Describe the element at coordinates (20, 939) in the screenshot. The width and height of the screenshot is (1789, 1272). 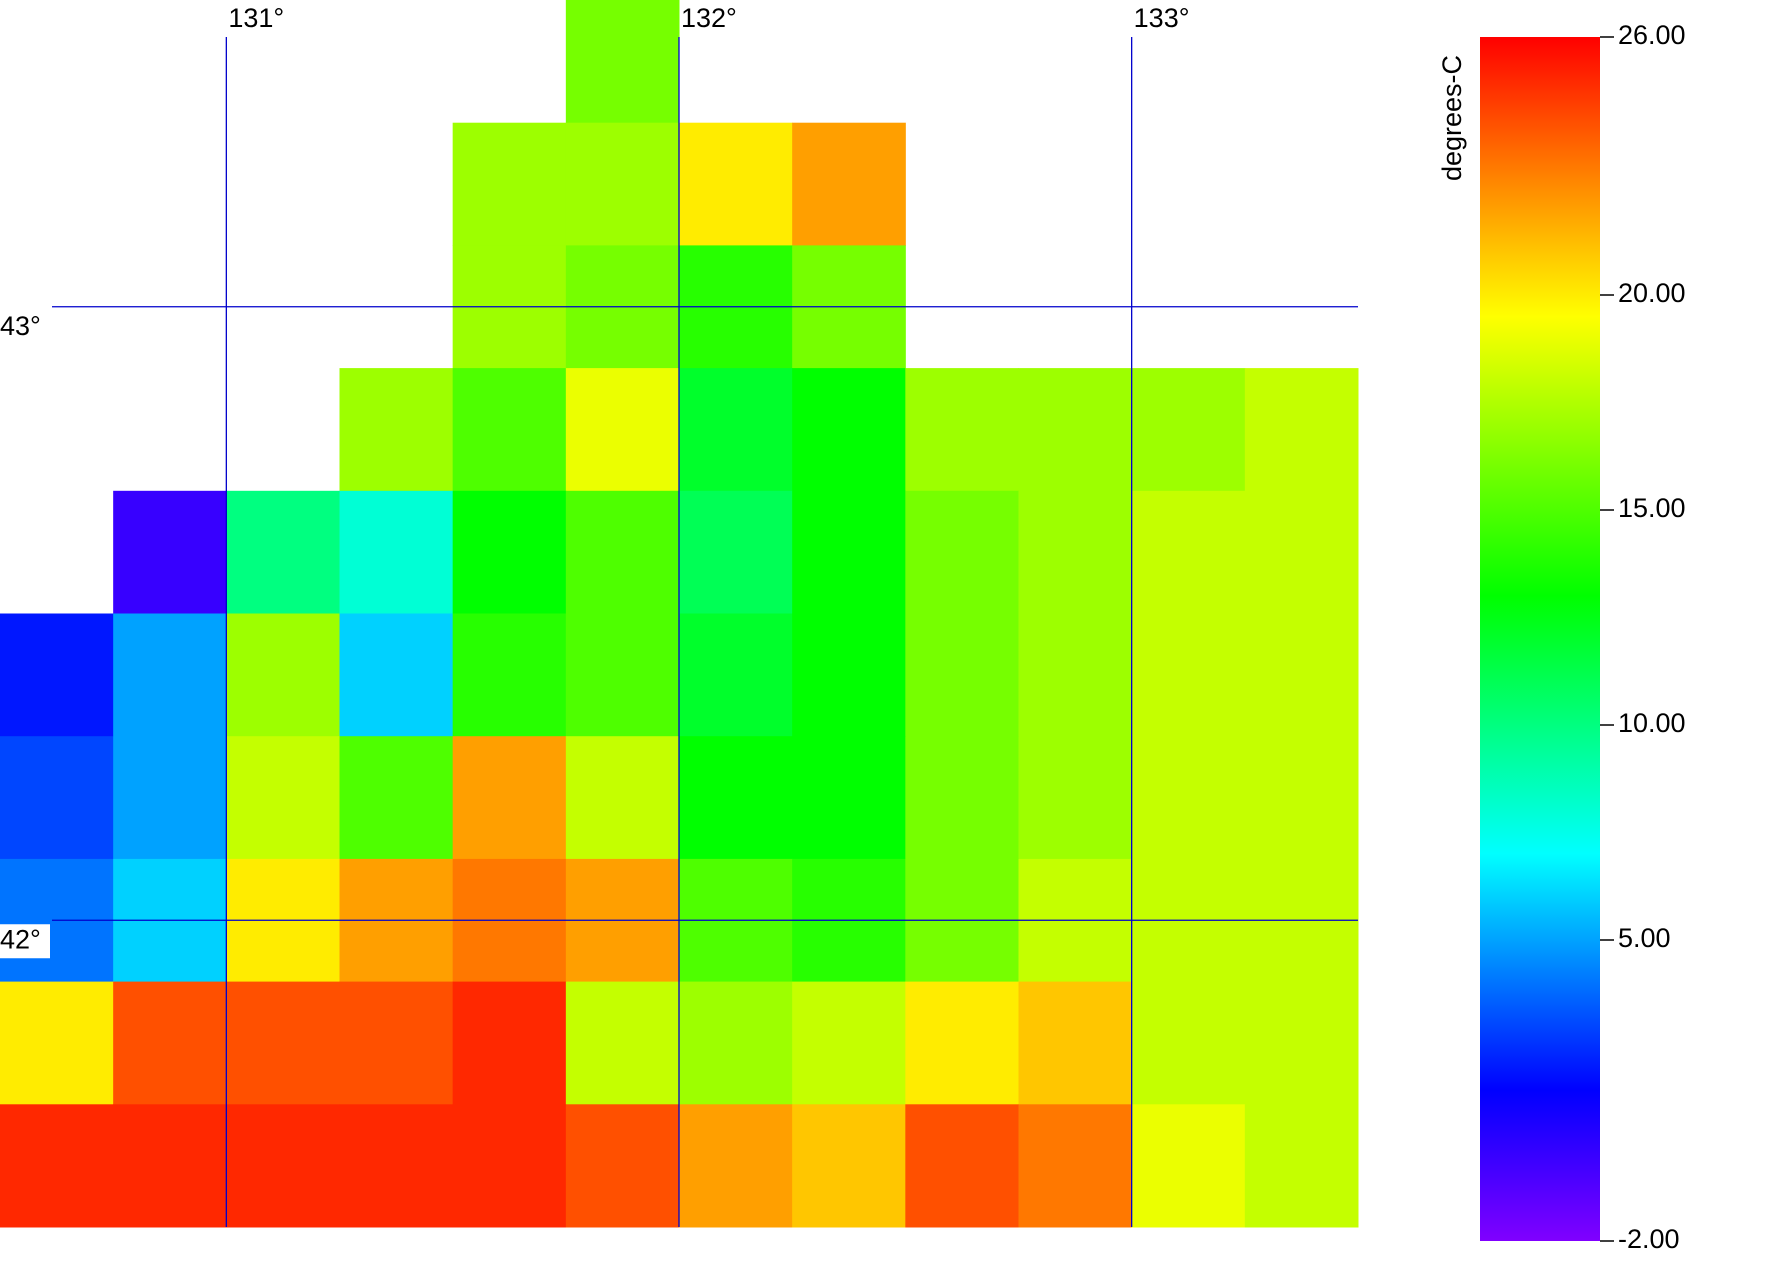
I see `lat-label: 42°` at that location.